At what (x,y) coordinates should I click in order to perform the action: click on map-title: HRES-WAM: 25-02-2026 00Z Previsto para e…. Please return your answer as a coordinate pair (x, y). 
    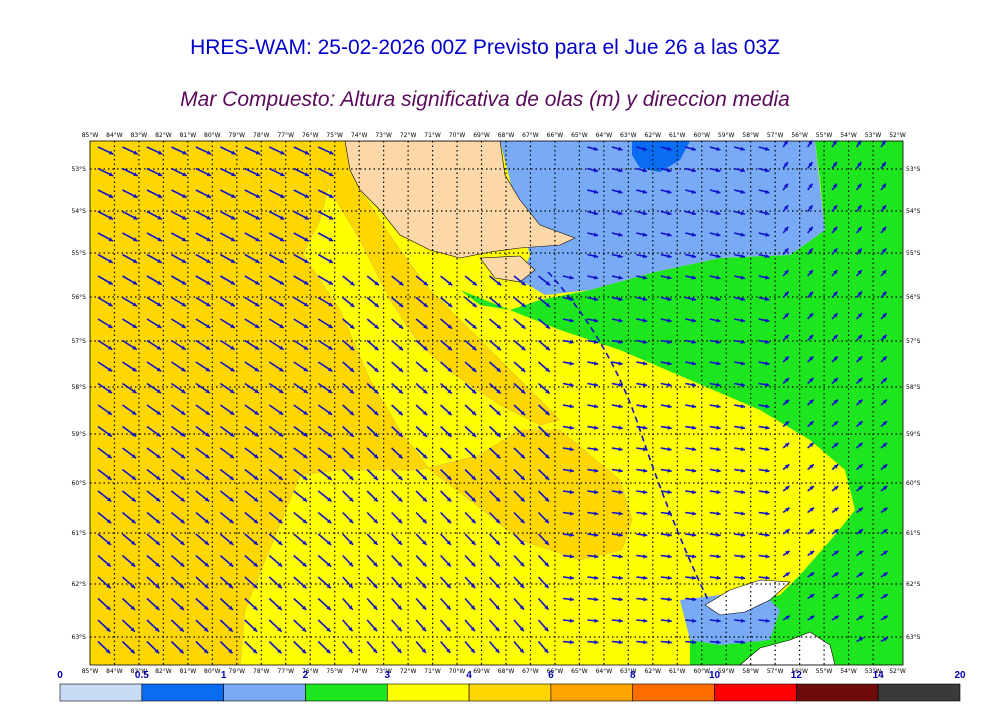
    Looking at the image, I should click on (485, 47).